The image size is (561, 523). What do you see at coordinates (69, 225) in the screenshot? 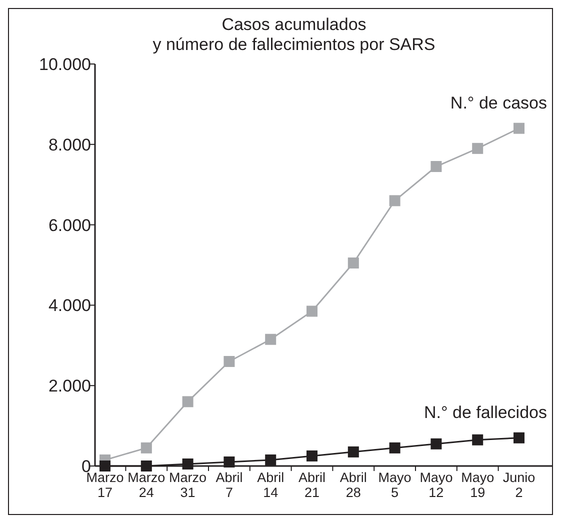
I see `y-tick-label: 6.000` at bounding box center [69, 225].